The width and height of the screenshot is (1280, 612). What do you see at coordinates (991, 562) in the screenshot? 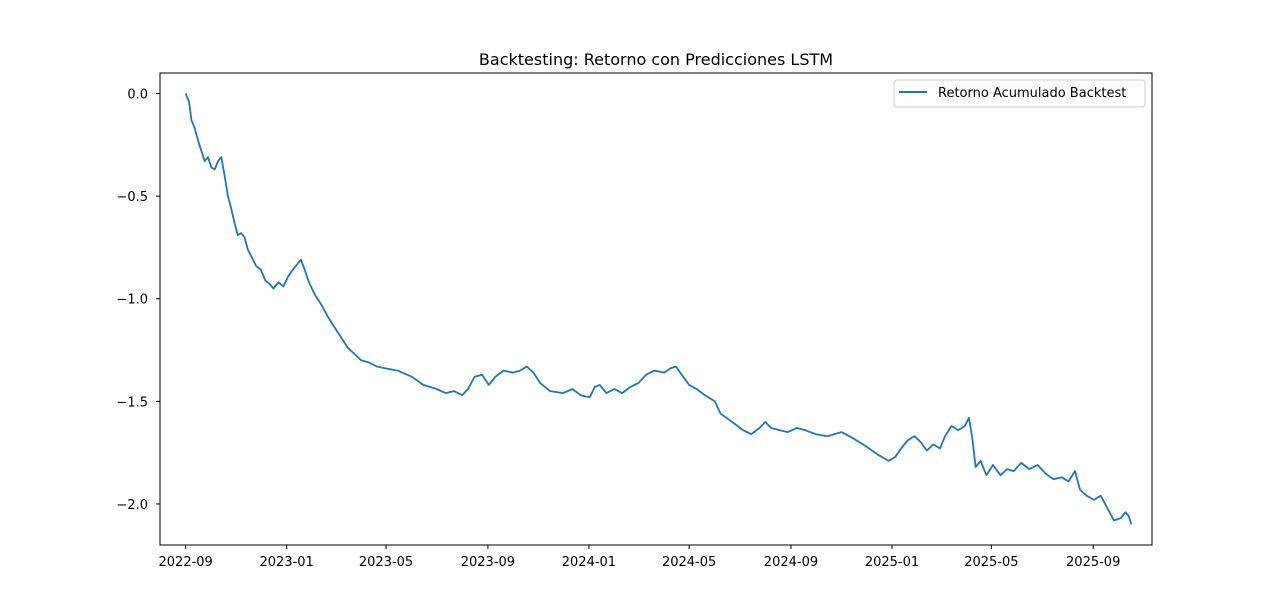
I see `x-tick-label: 2025-05` at bounding box center [991, 562].